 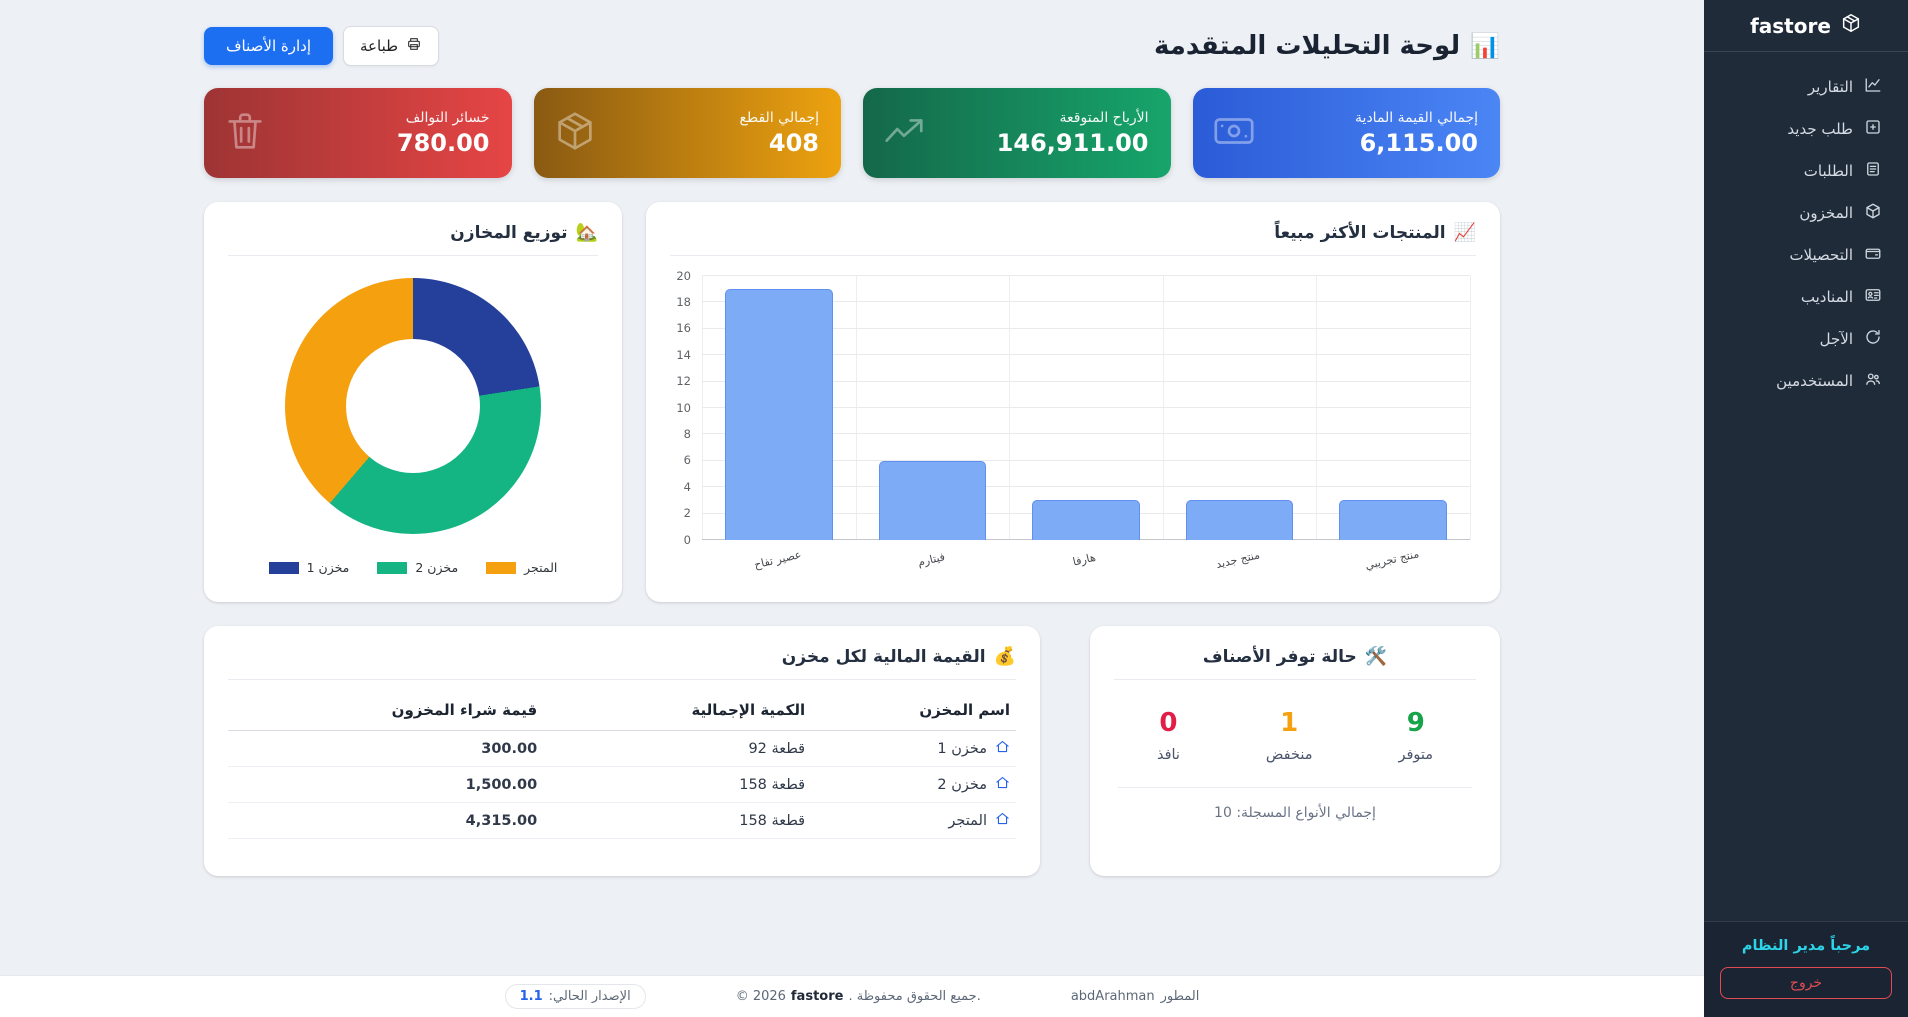 I want to click on availability-low: 1 منخفض, so click(x=1289, y=735).